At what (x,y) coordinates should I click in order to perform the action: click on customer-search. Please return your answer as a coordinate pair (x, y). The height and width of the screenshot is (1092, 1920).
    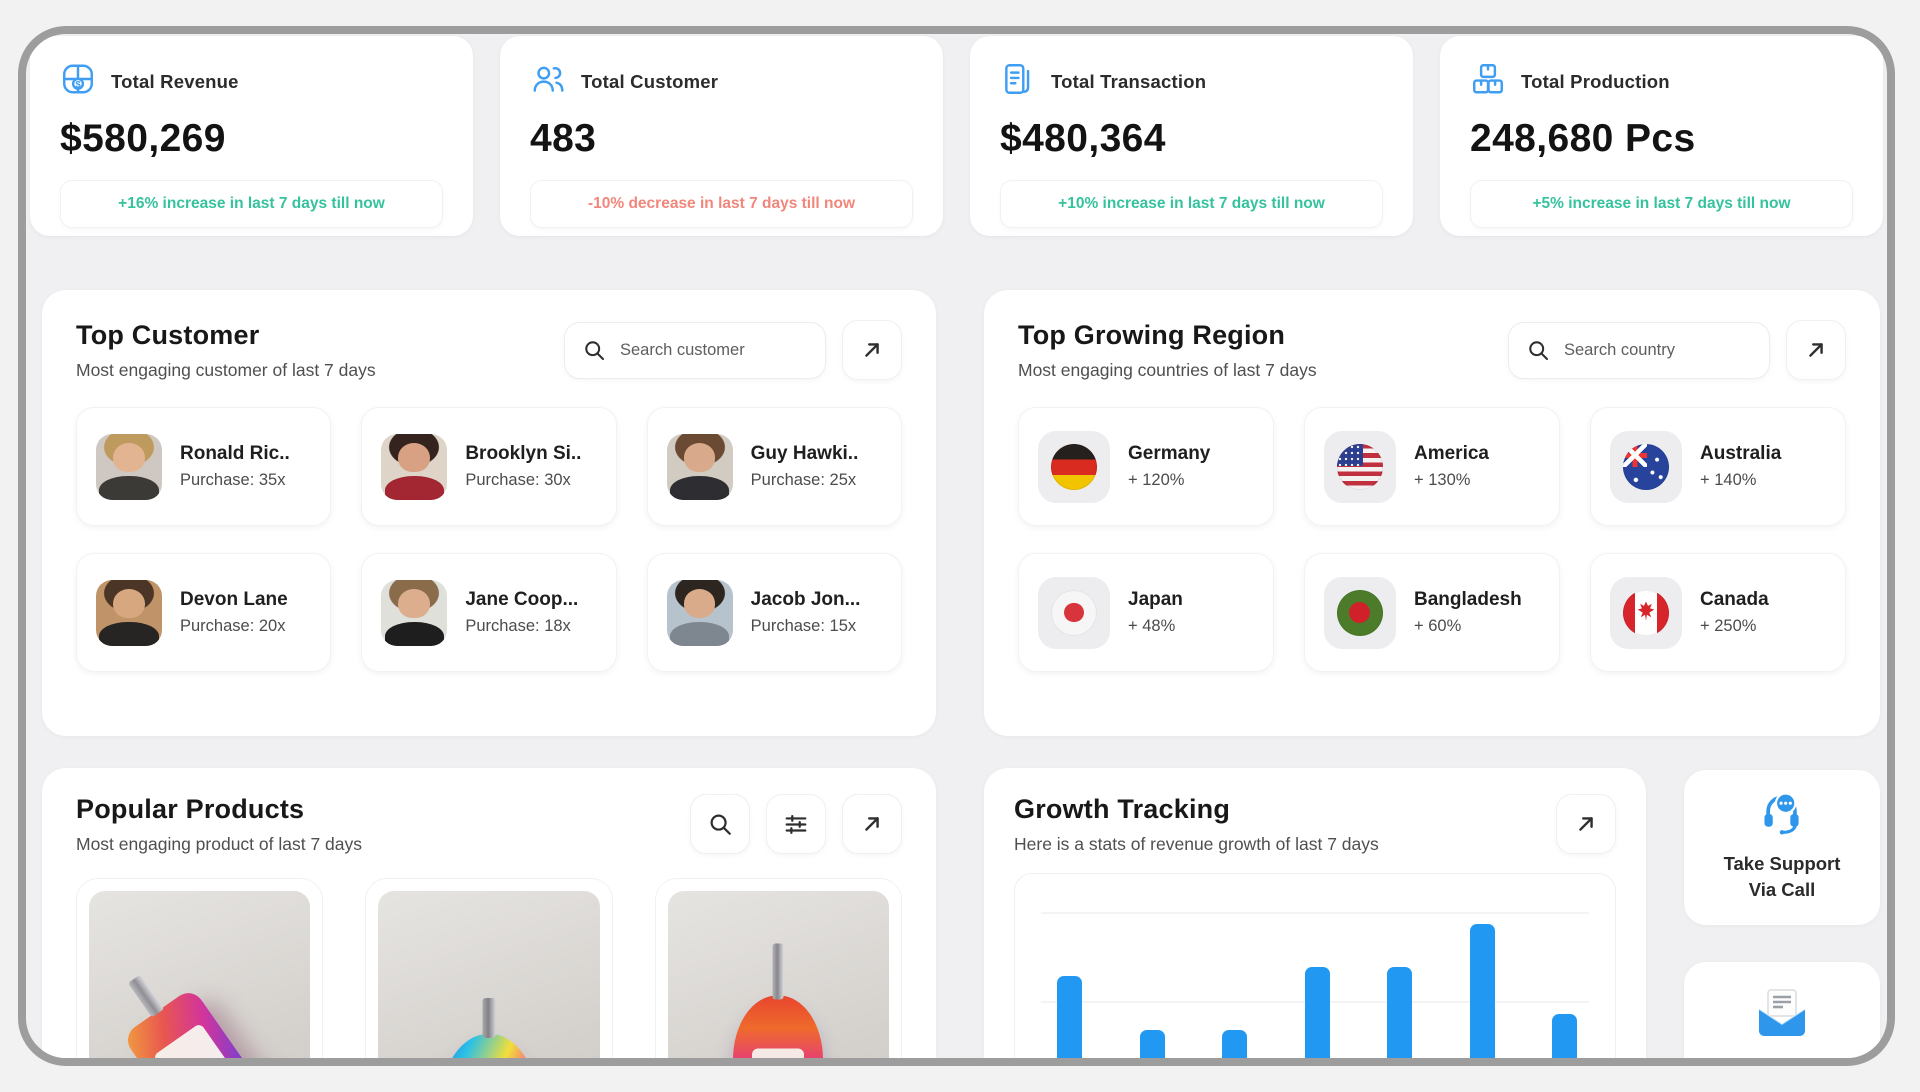
    Looking at the image, I should click on (695, 350).